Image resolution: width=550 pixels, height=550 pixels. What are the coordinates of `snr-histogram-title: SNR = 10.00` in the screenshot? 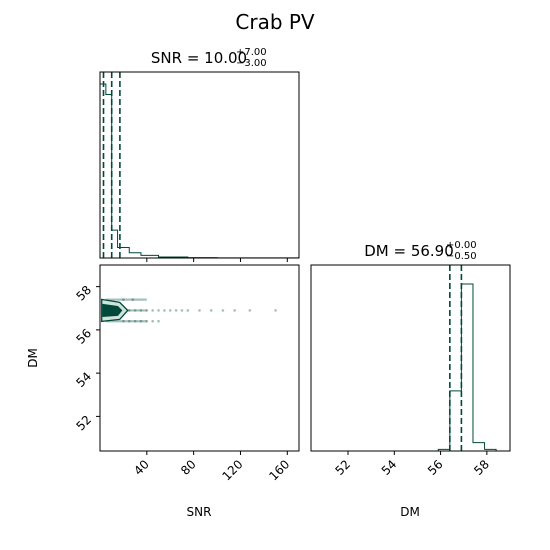 It's located at (199, 58).